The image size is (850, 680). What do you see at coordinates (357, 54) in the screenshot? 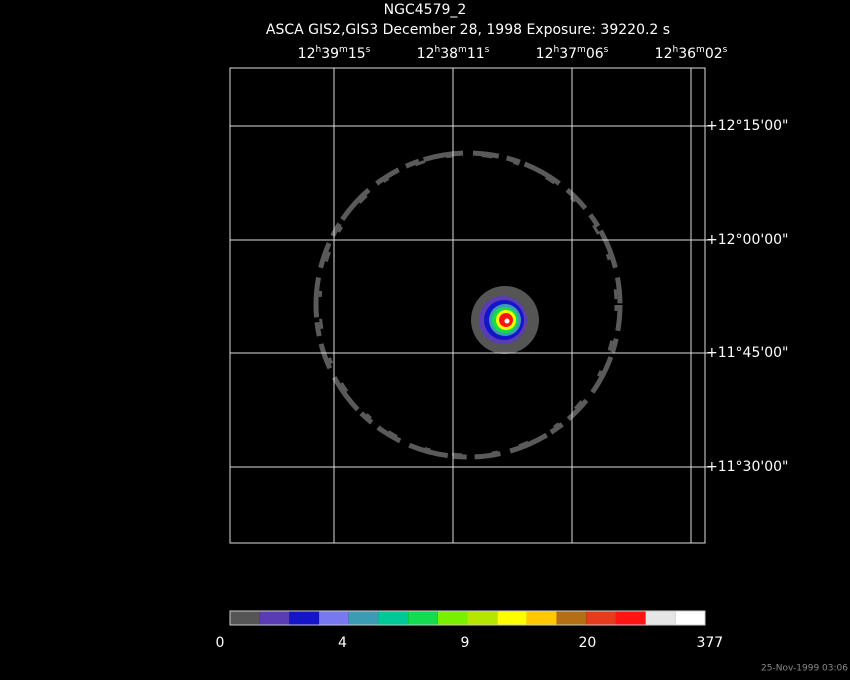
I see `ra-number: 15` at bounding box center [357, 54].